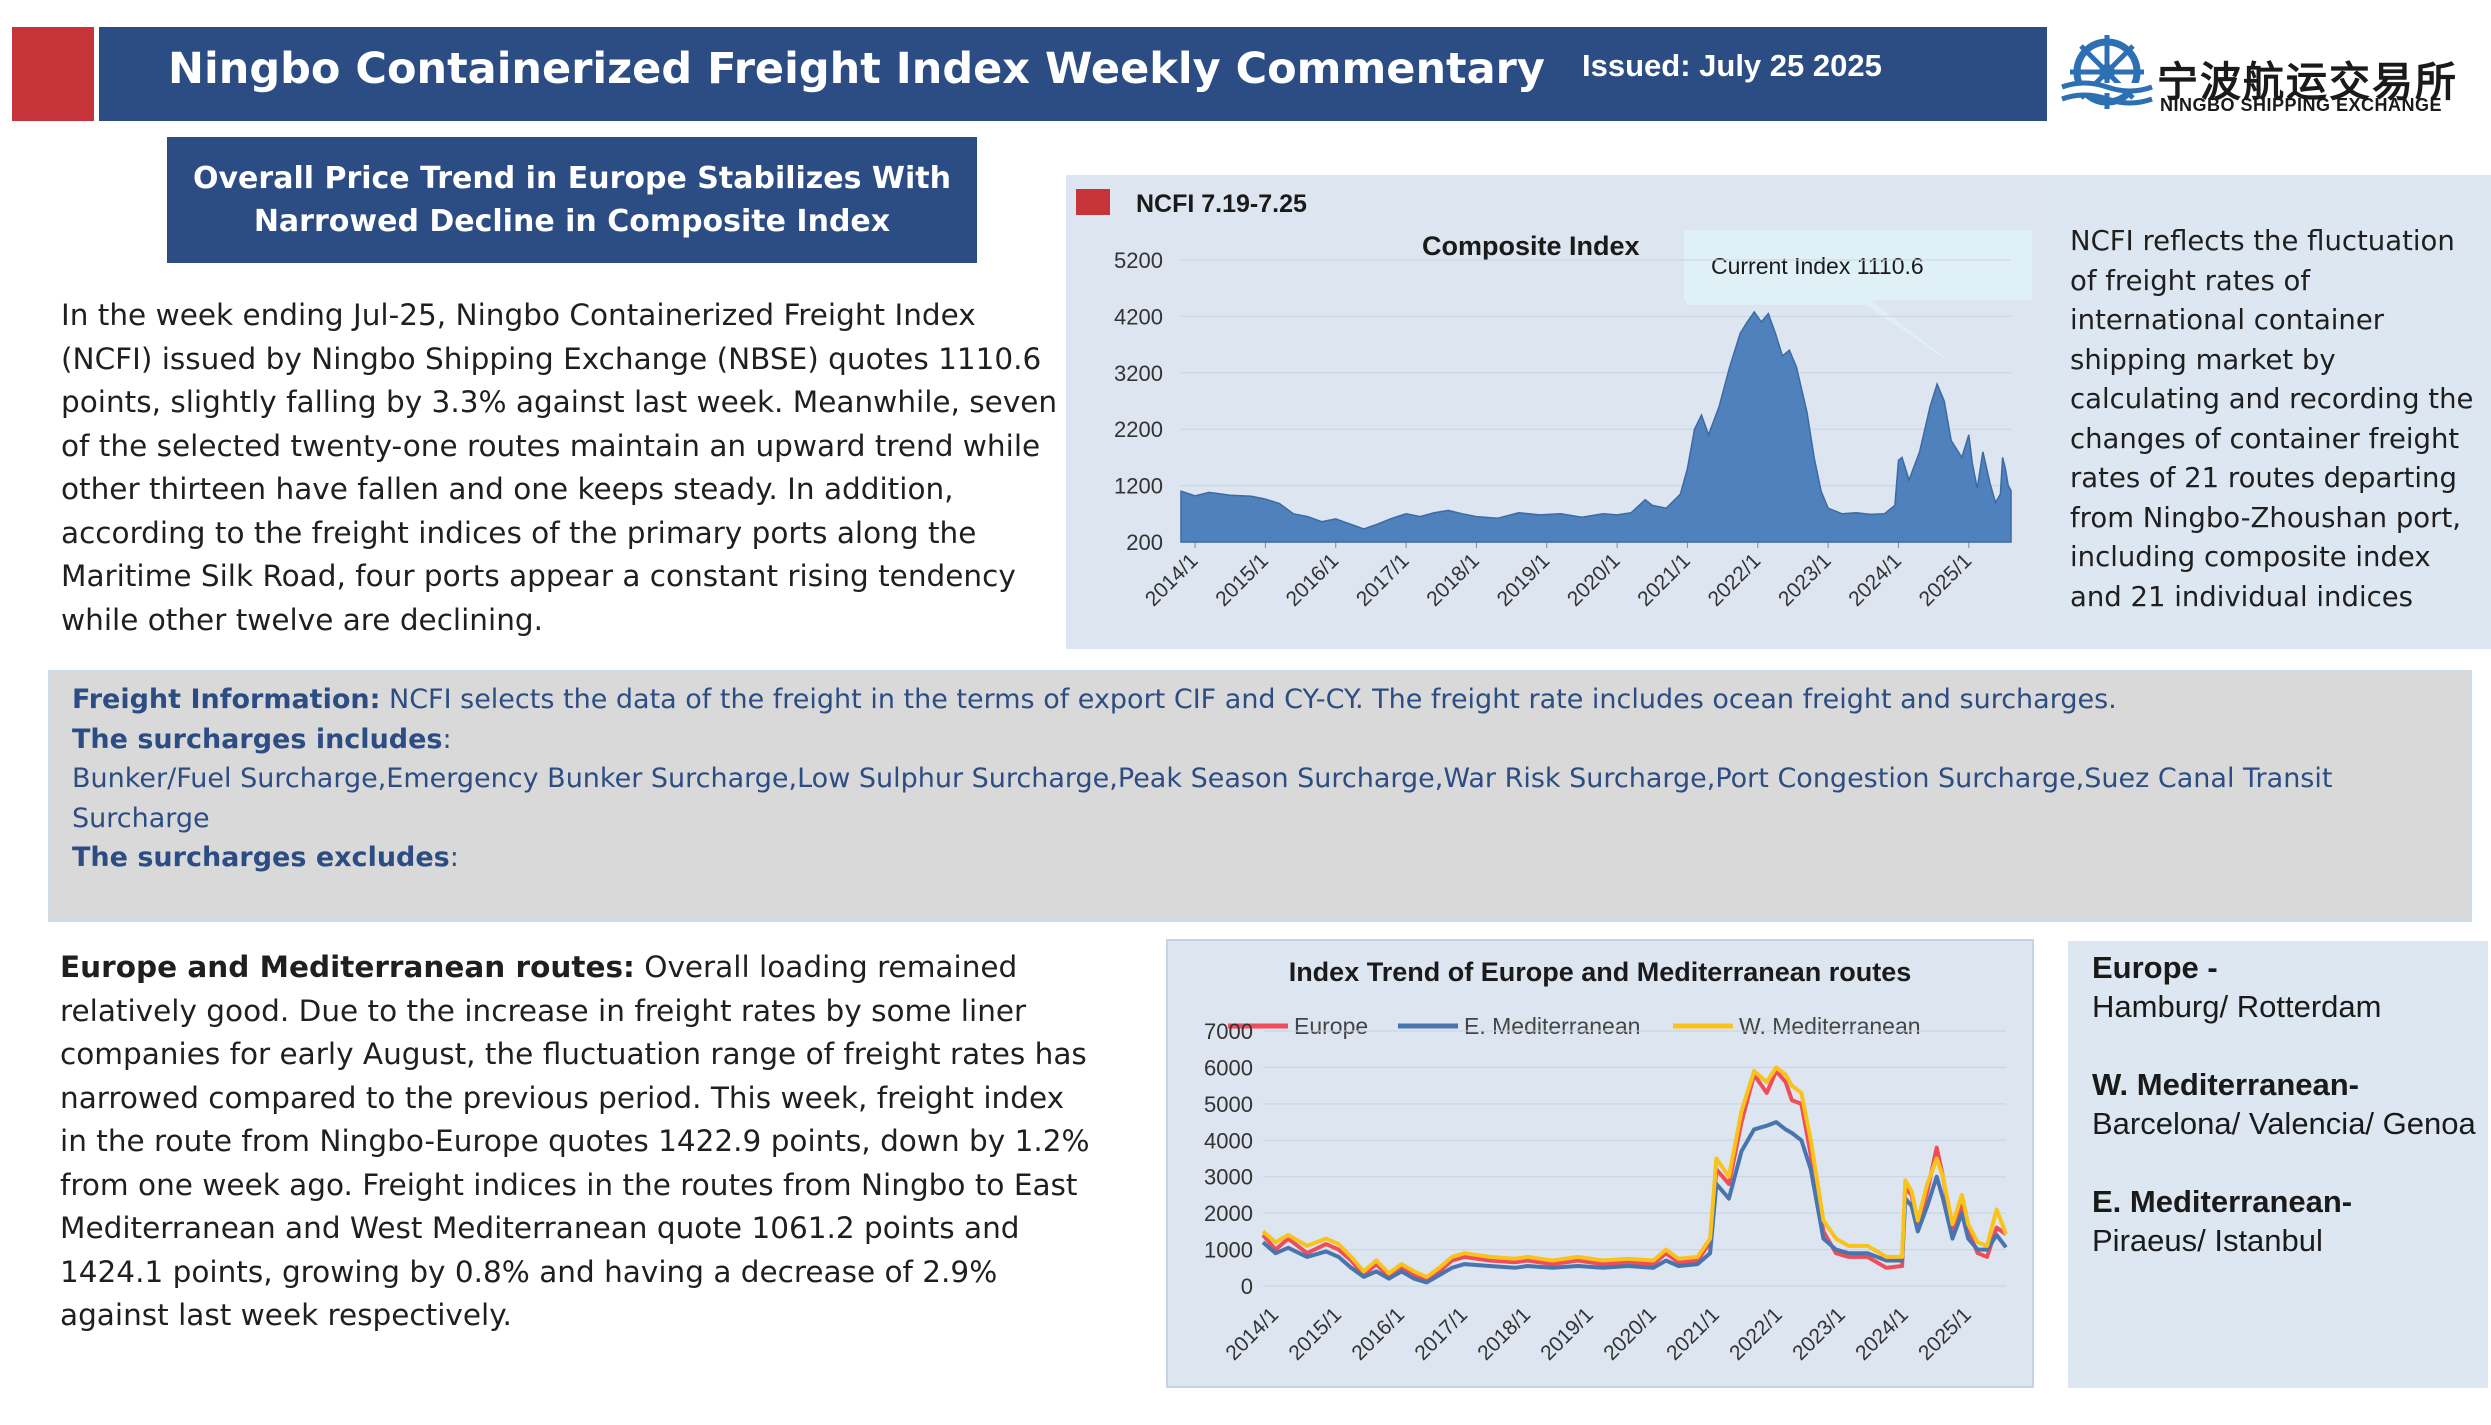 The image size is (2491, 1425). Describe the element at coordinates (53, 74) in the screenshot. I see `header-accent-block` at that location.